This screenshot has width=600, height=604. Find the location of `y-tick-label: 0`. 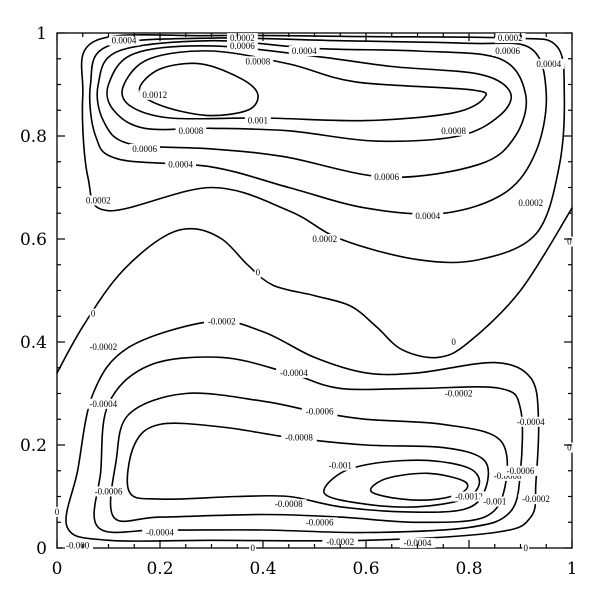

y-tick-label: 0 is located at coordinates (41, 549).